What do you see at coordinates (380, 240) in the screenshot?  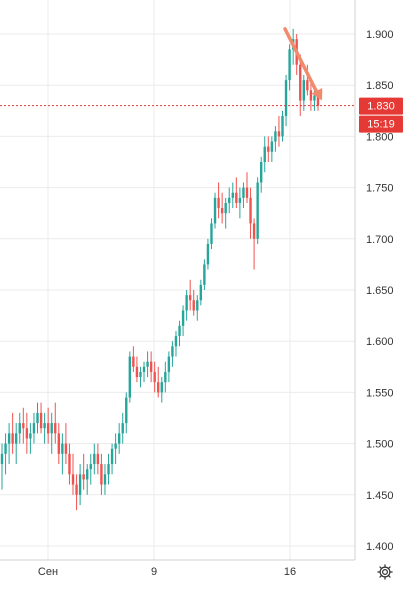 I see `y-tick-label: 1.700` at bounding box center [380, 240].